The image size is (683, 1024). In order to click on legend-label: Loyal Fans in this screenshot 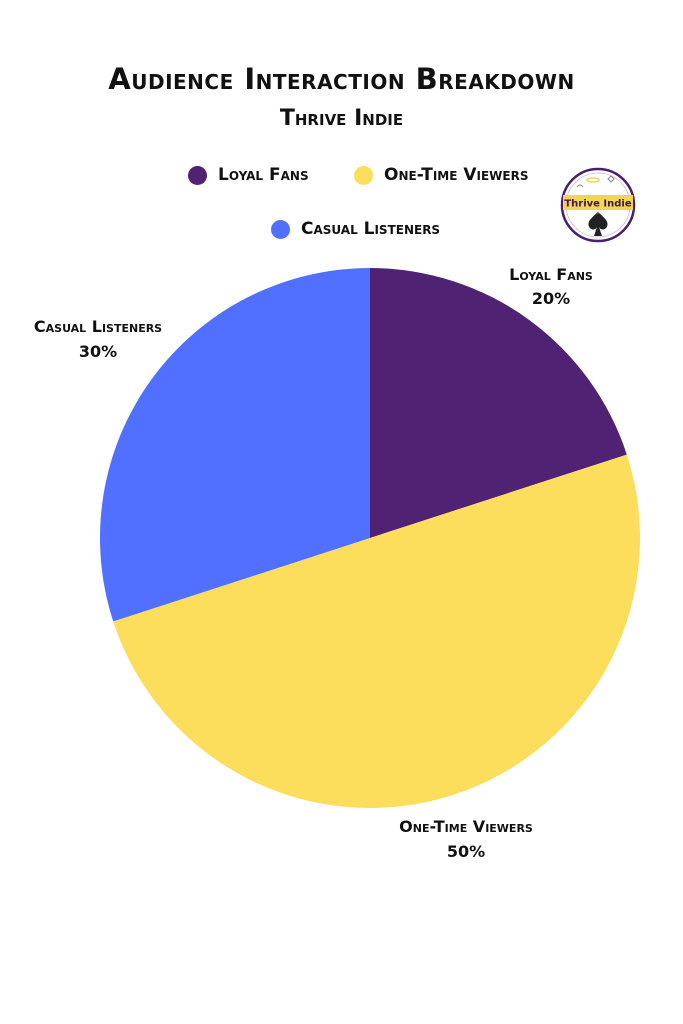, I will do `click(263, 175)`.